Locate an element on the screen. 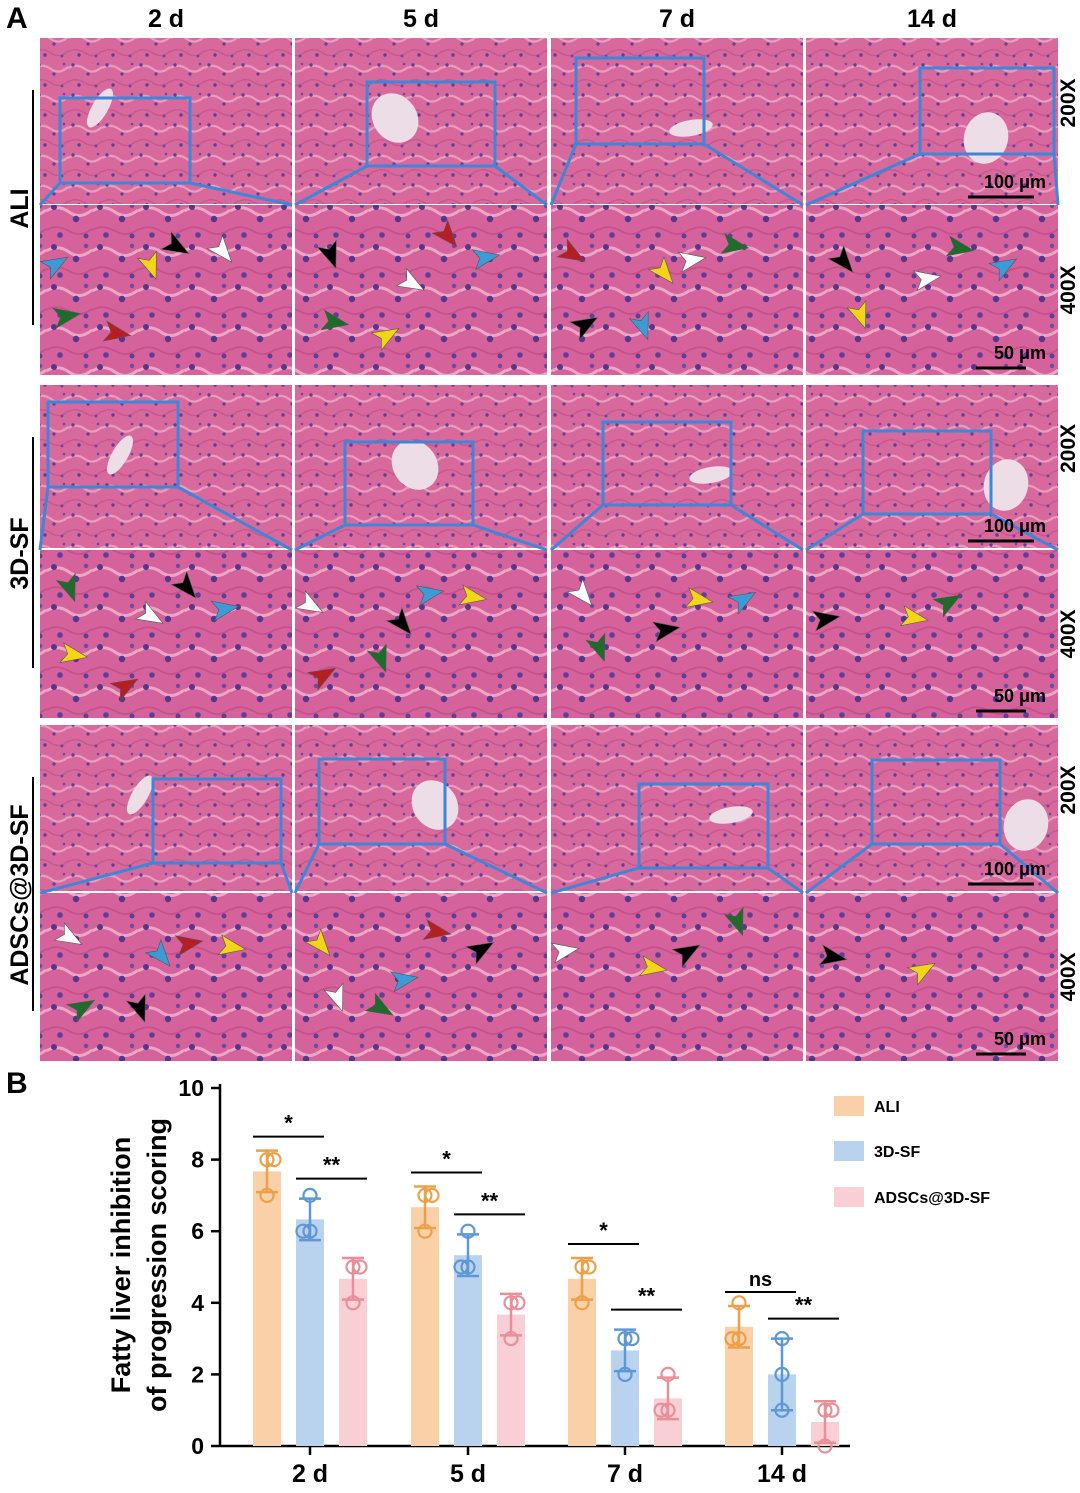  y-axis-label-line-0: Fatty liver inhibition is located at coordinates (121, 1265).